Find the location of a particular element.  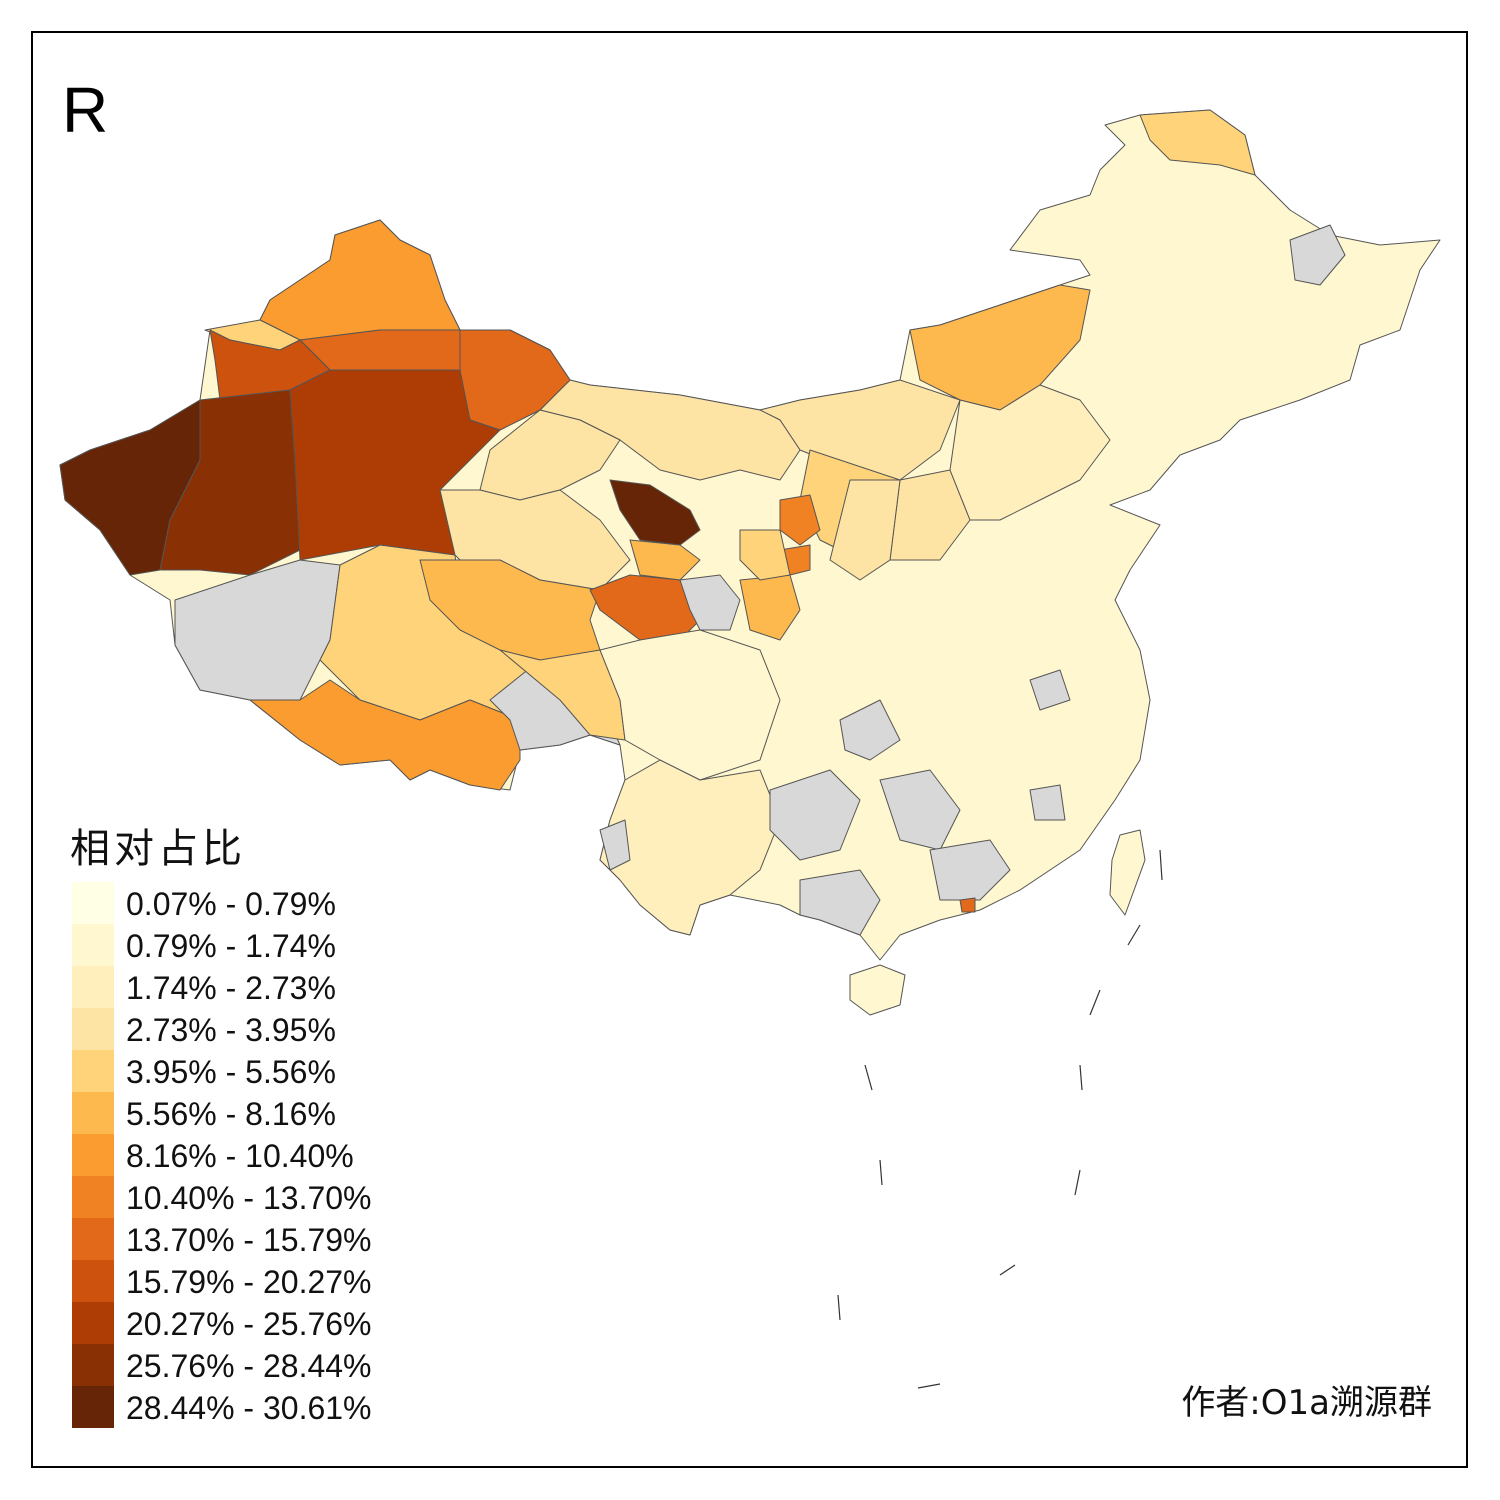

region-ngari is located at coordinates (257, 630).